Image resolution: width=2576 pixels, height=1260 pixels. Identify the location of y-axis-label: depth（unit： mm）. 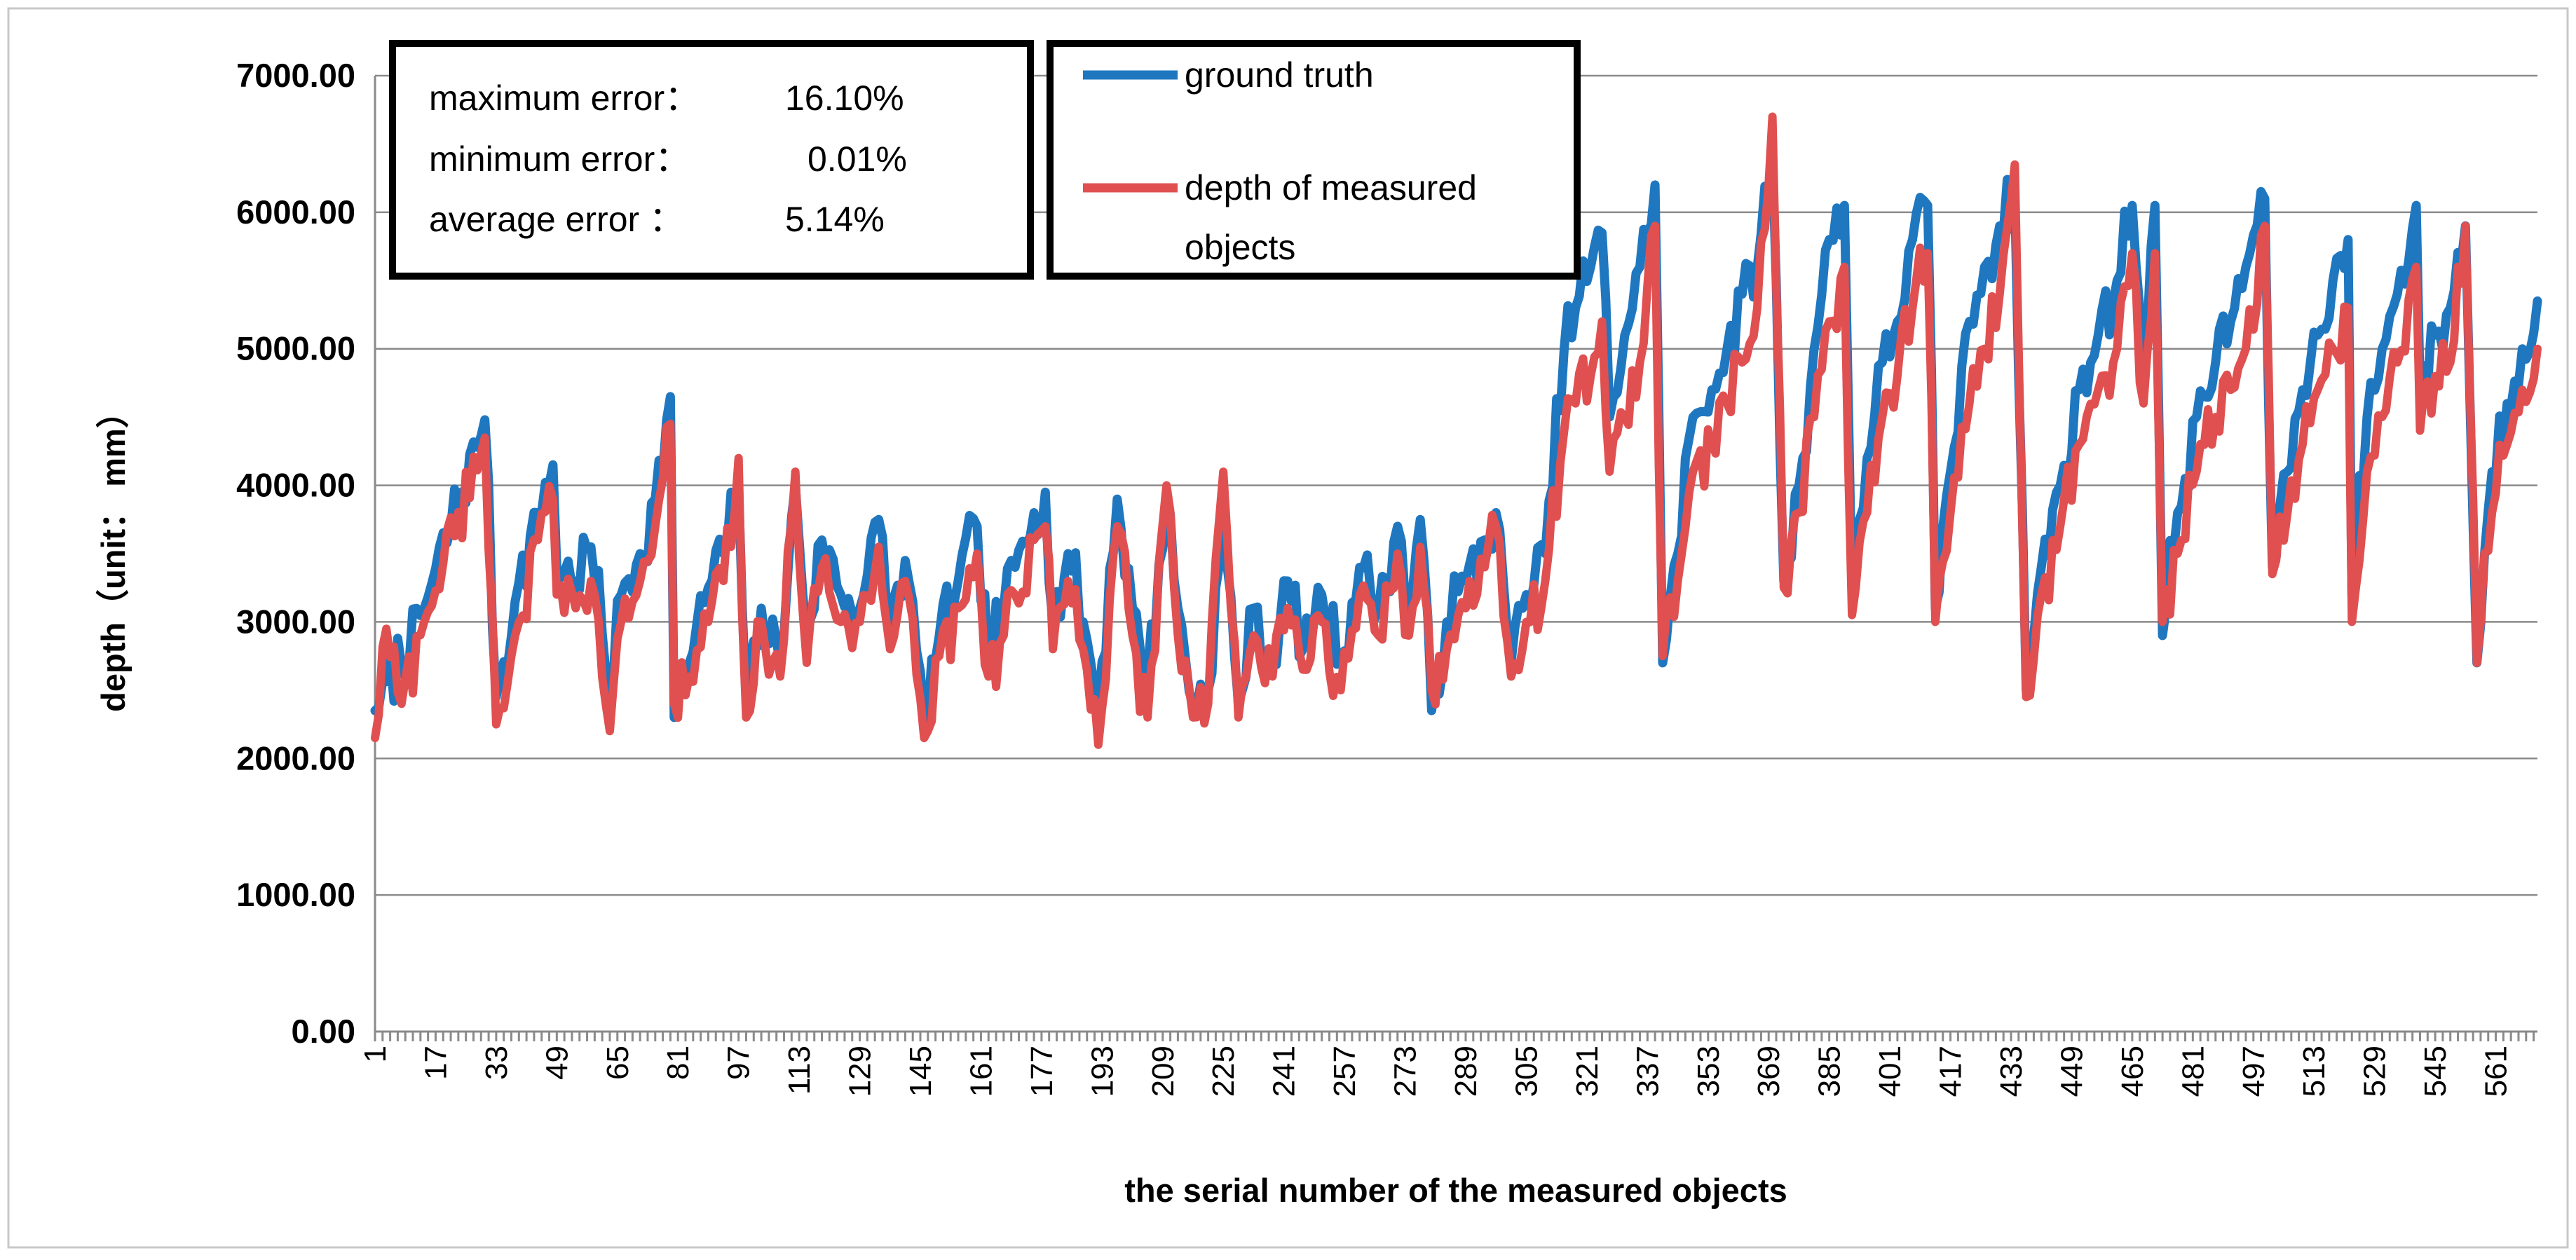
(114, 553).